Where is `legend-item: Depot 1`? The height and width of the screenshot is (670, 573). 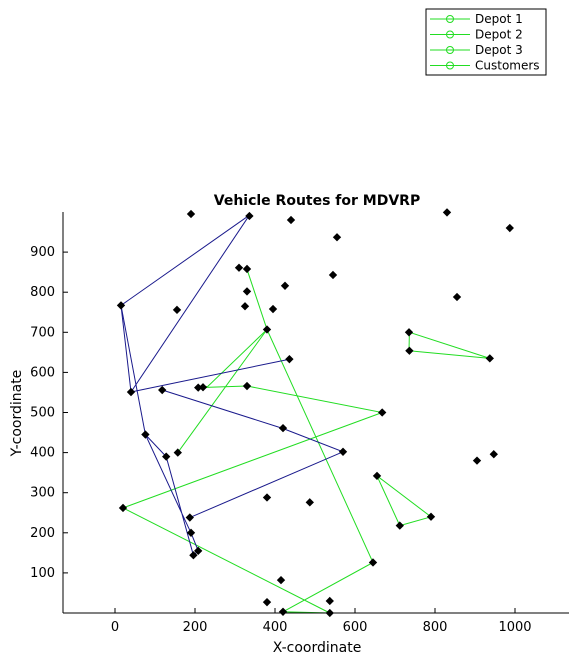 legend-item: Depot 1 is located at coordinates (476, 19).